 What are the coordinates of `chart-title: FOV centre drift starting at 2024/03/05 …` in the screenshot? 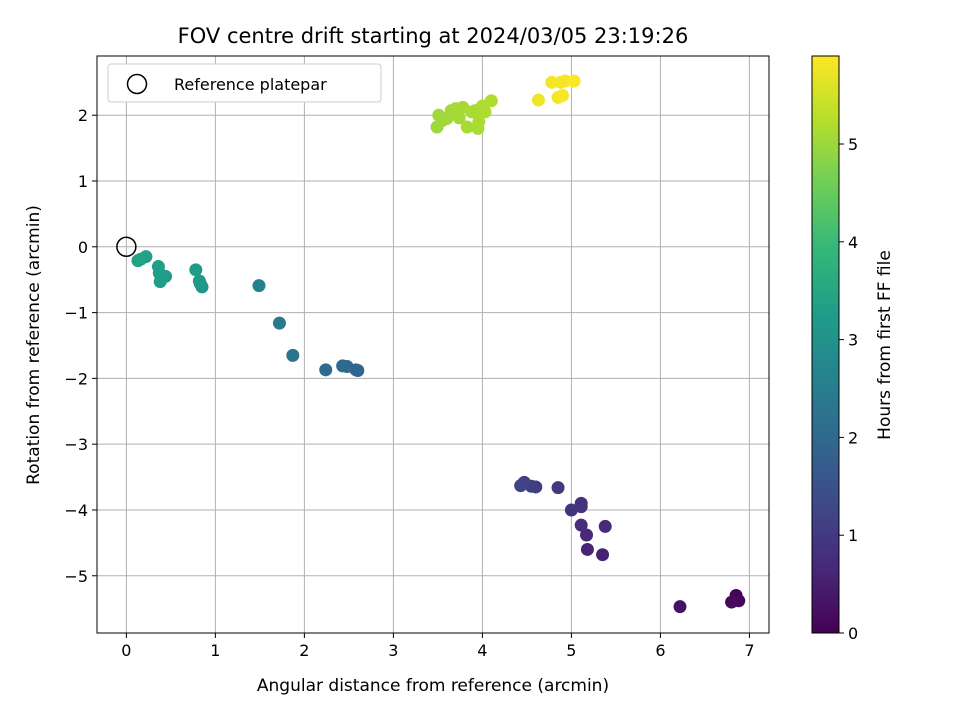 It's located at (433, 36).